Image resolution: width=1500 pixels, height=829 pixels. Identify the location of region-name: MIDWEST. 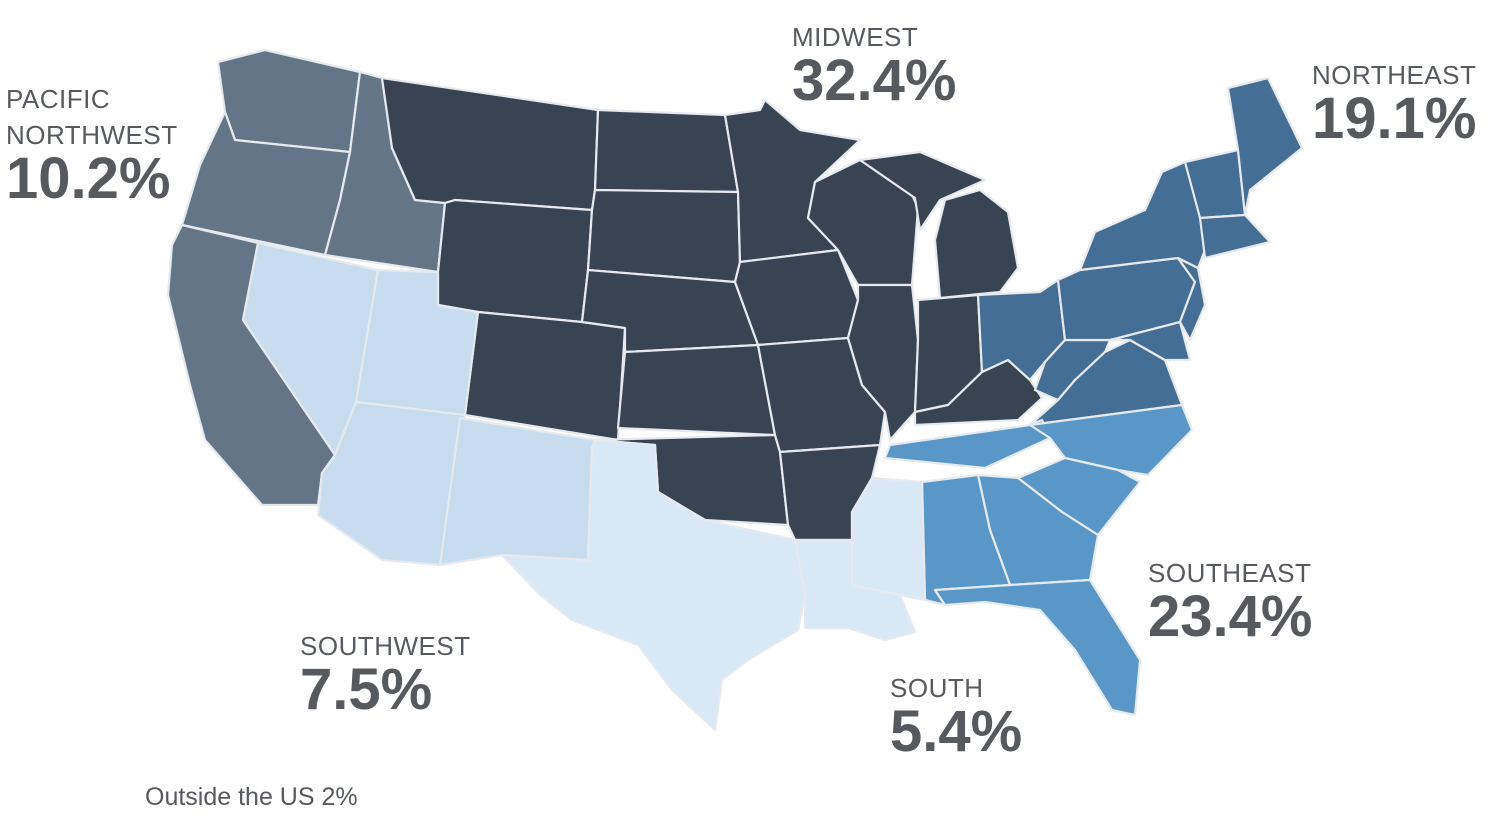
(855, 37).